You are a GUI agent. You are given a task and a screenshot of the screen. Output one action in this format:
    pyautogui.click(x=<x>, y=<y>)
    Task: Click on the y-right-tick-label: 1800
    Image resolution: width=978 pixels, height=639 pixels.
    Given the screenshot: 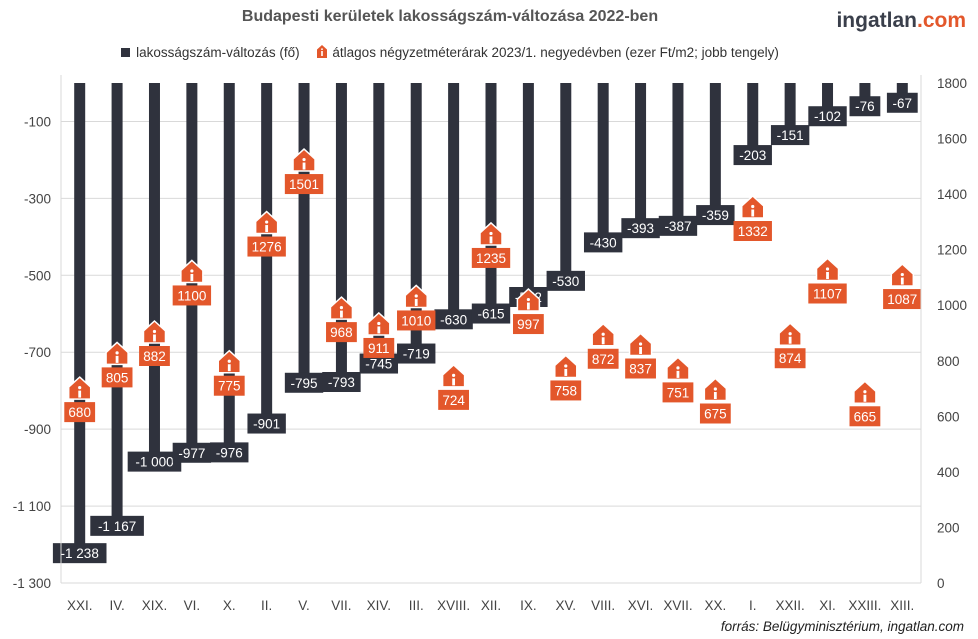 What is the action you would take?
    pyautogui.click(x=952, y=83)
    